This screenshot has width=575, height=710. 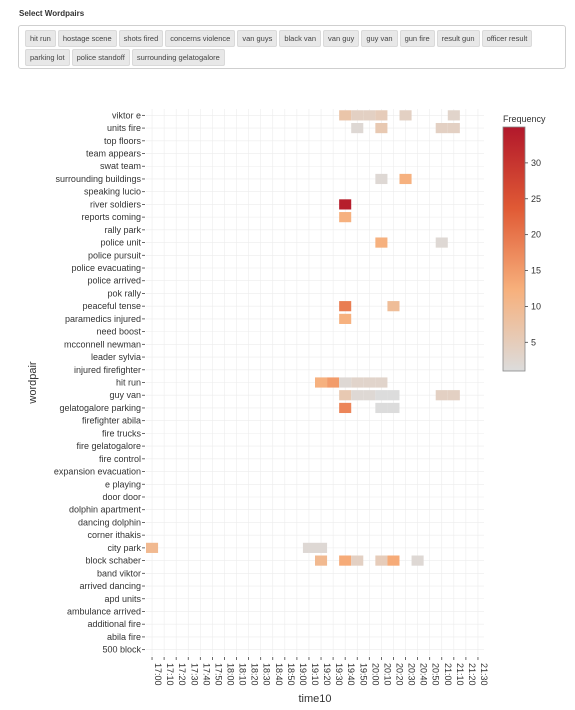 What do you see at coordinates (514, 249) in the screenshot?
I see `colorbar-ramp` at bounding box center [514, 249].